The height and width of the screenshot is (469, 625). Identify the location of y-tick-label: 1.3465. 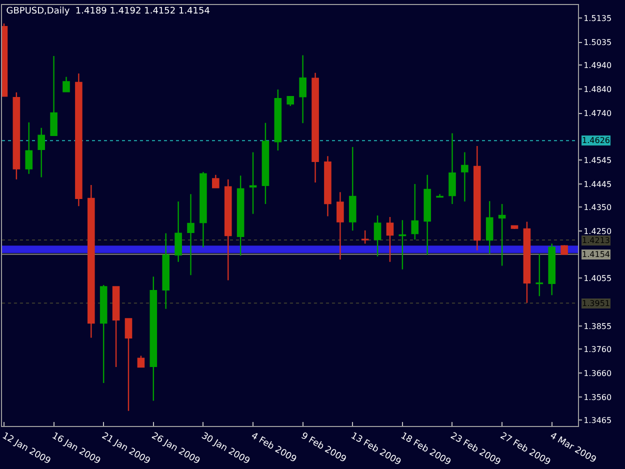
(598, 420).